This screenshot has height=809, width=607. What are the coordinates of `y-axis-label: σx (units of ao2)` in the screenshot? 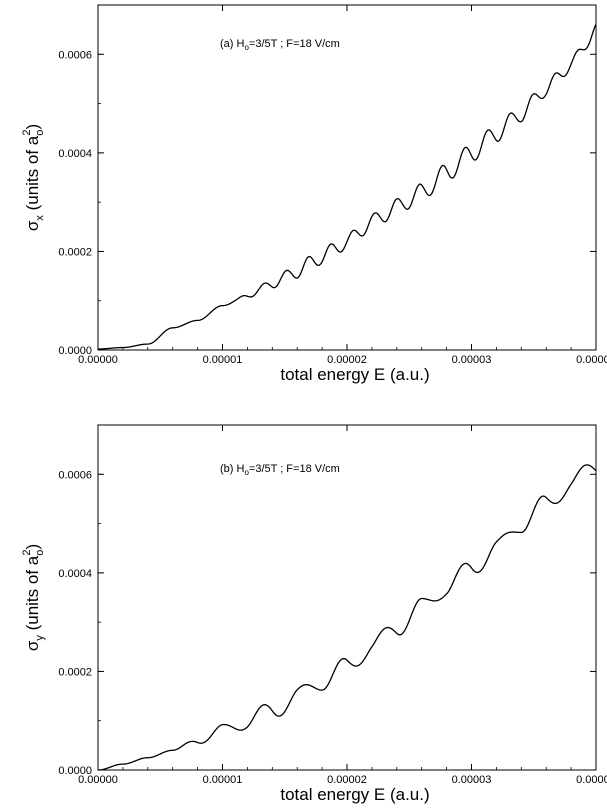 It's located at (33, 177).